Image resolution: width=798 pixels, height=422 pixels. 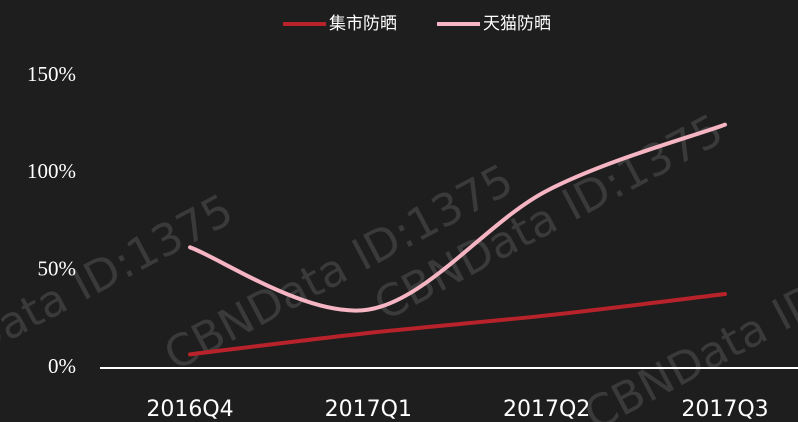 What do you see at coordinates (363, 24) in the screenshot?
I see `legend-label: 集市防晒` at bounding box center [363, 24].